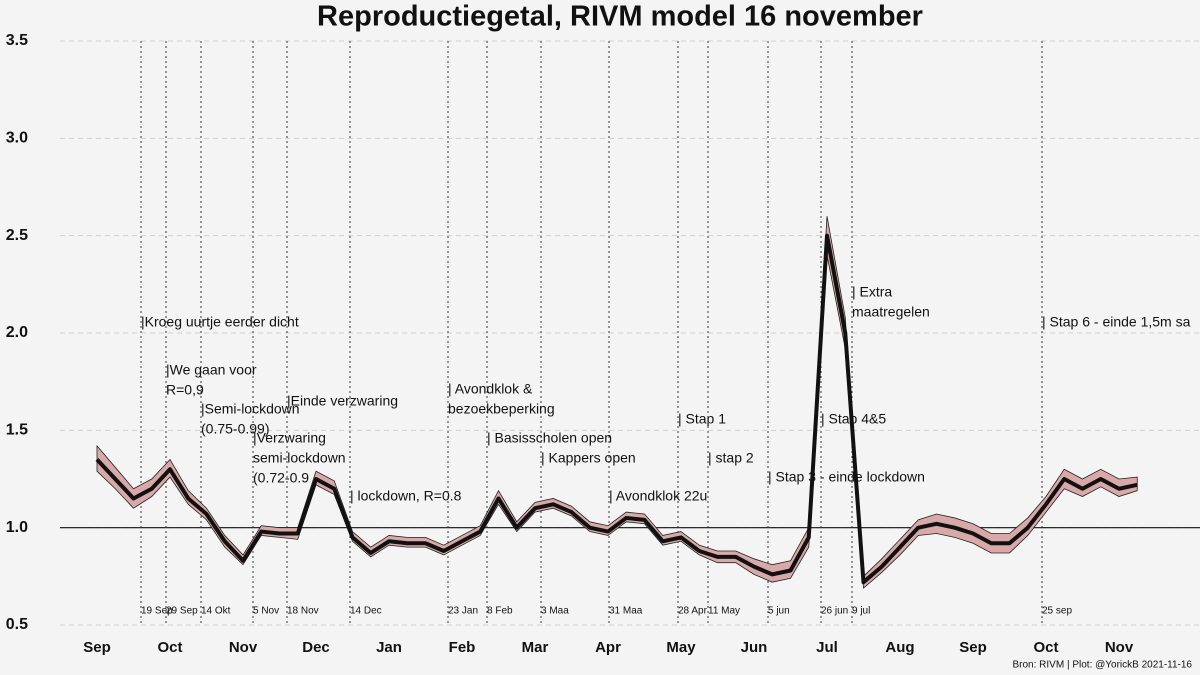  I want to click on y-tick-label: 3.5, so click(17, 40).